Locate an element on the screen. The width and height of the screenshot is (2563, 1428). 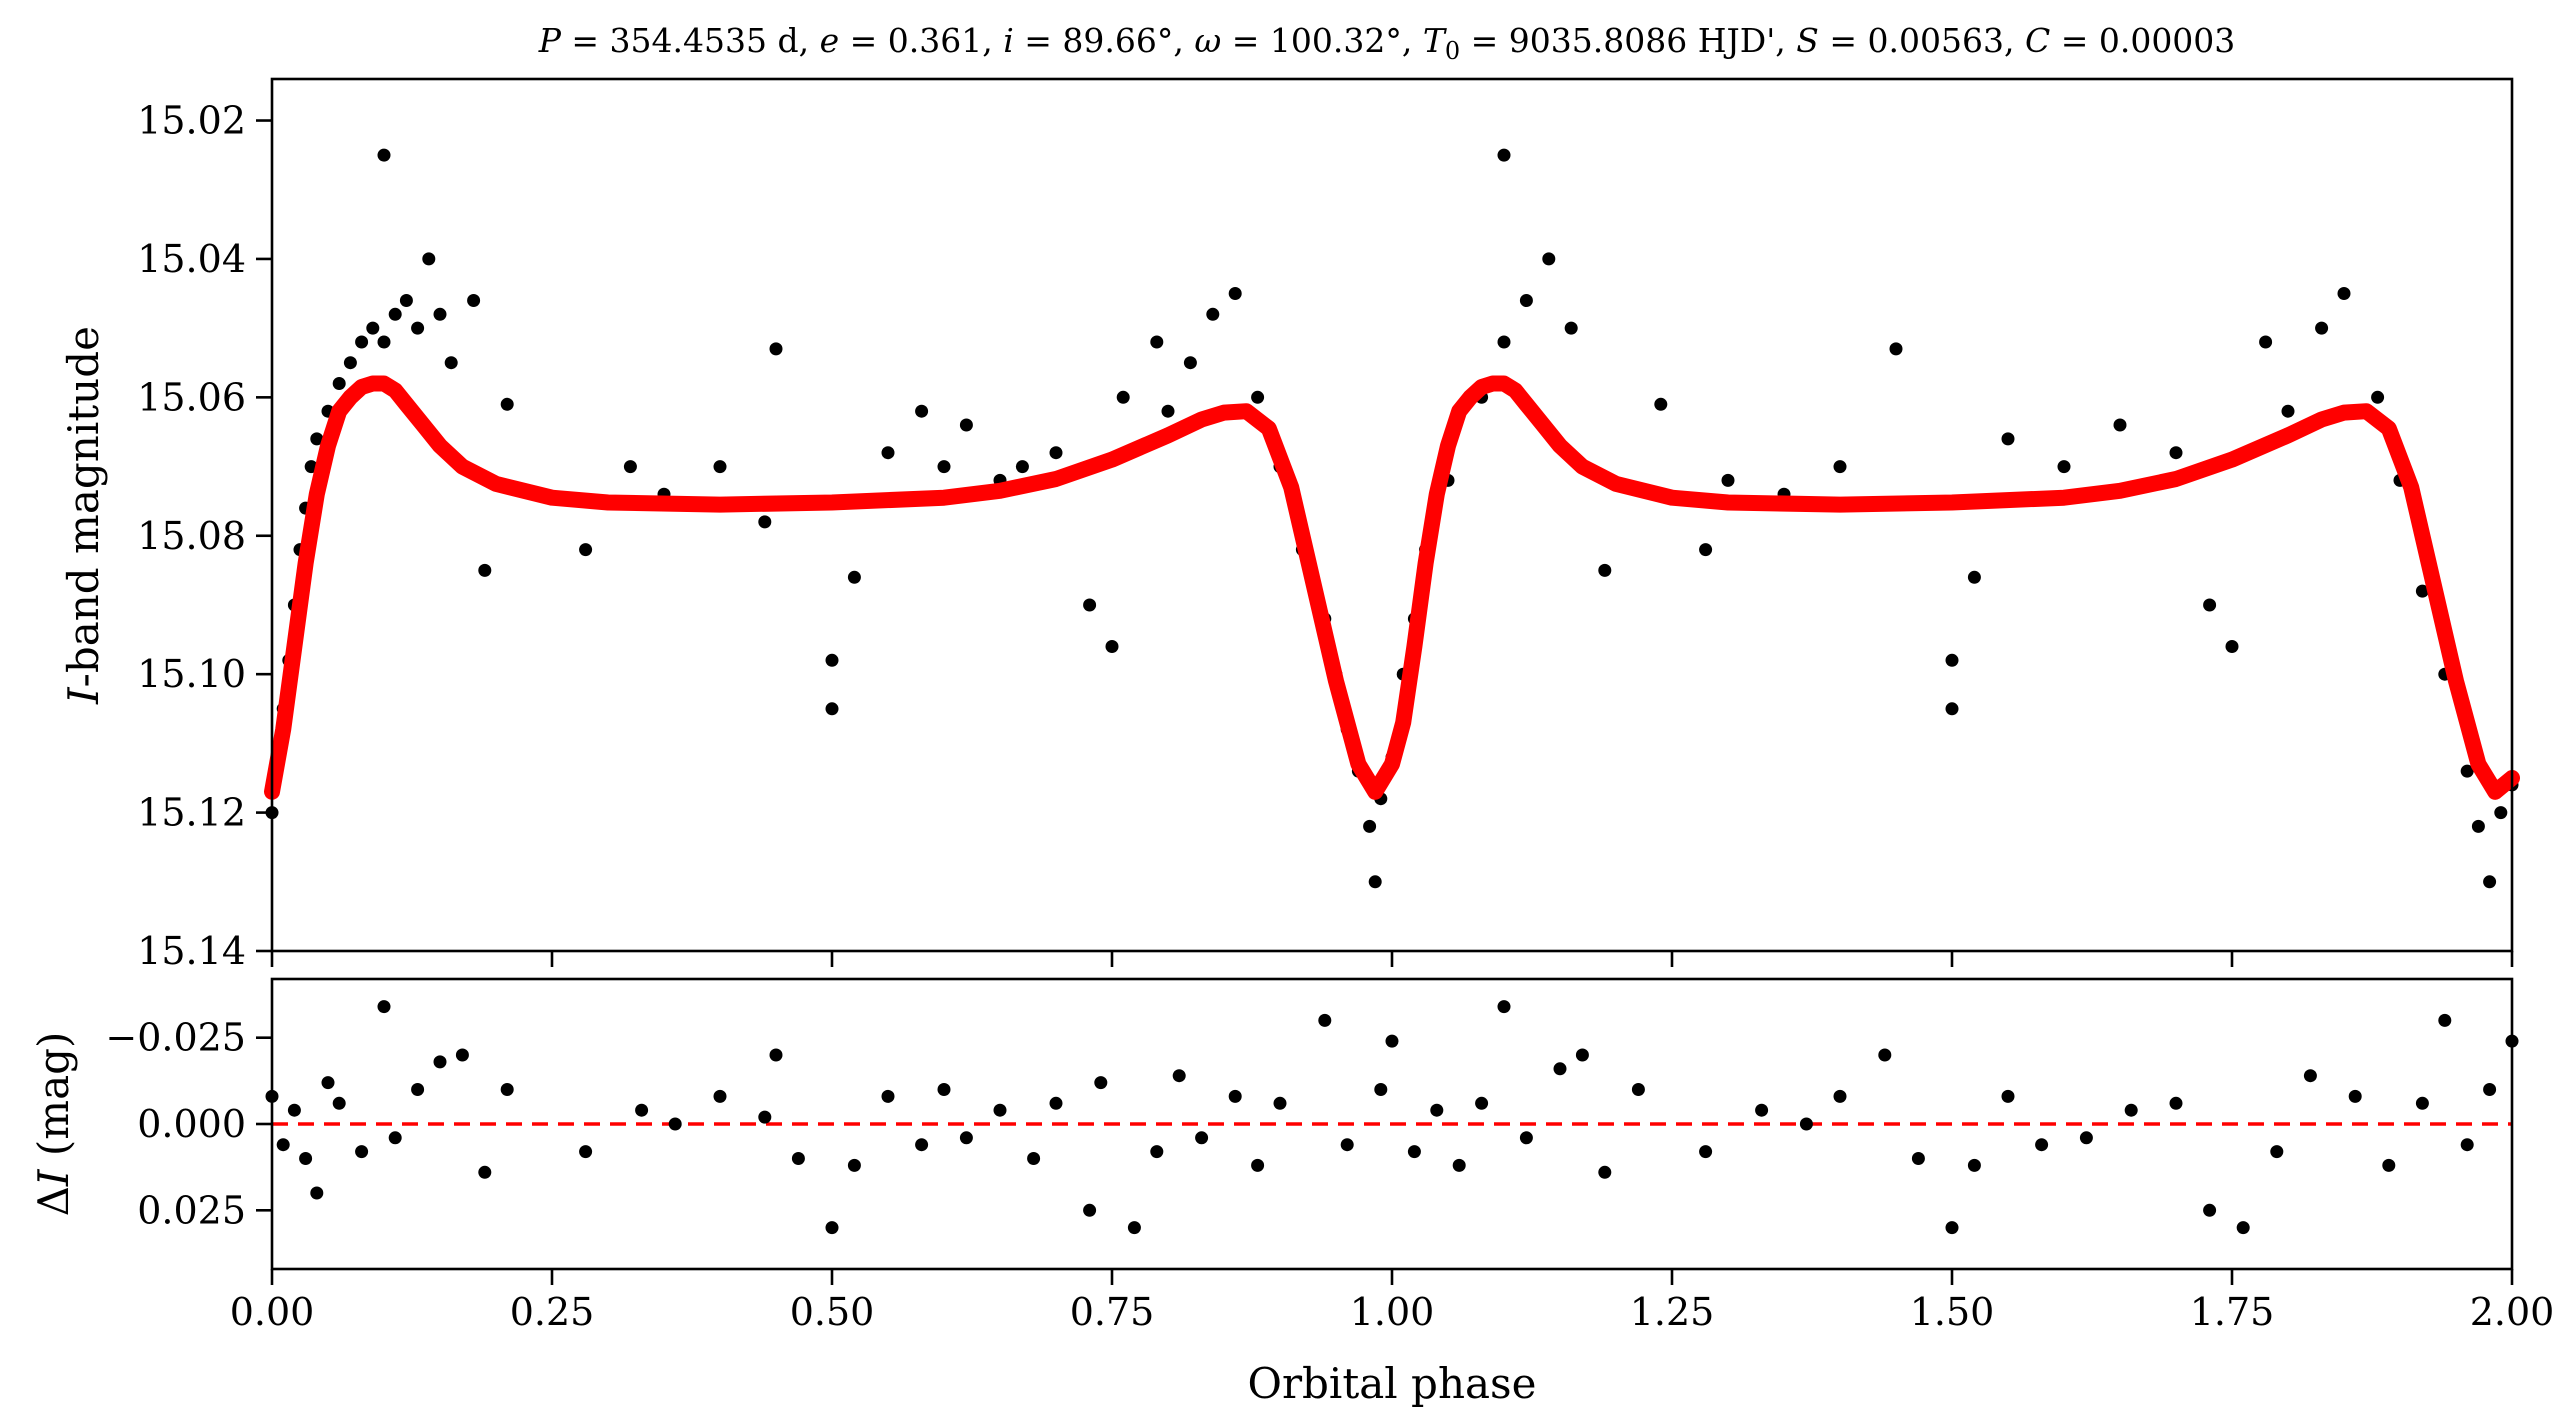
x-tick-label-3: 0.75 is located at coordinates (1112, 1312).